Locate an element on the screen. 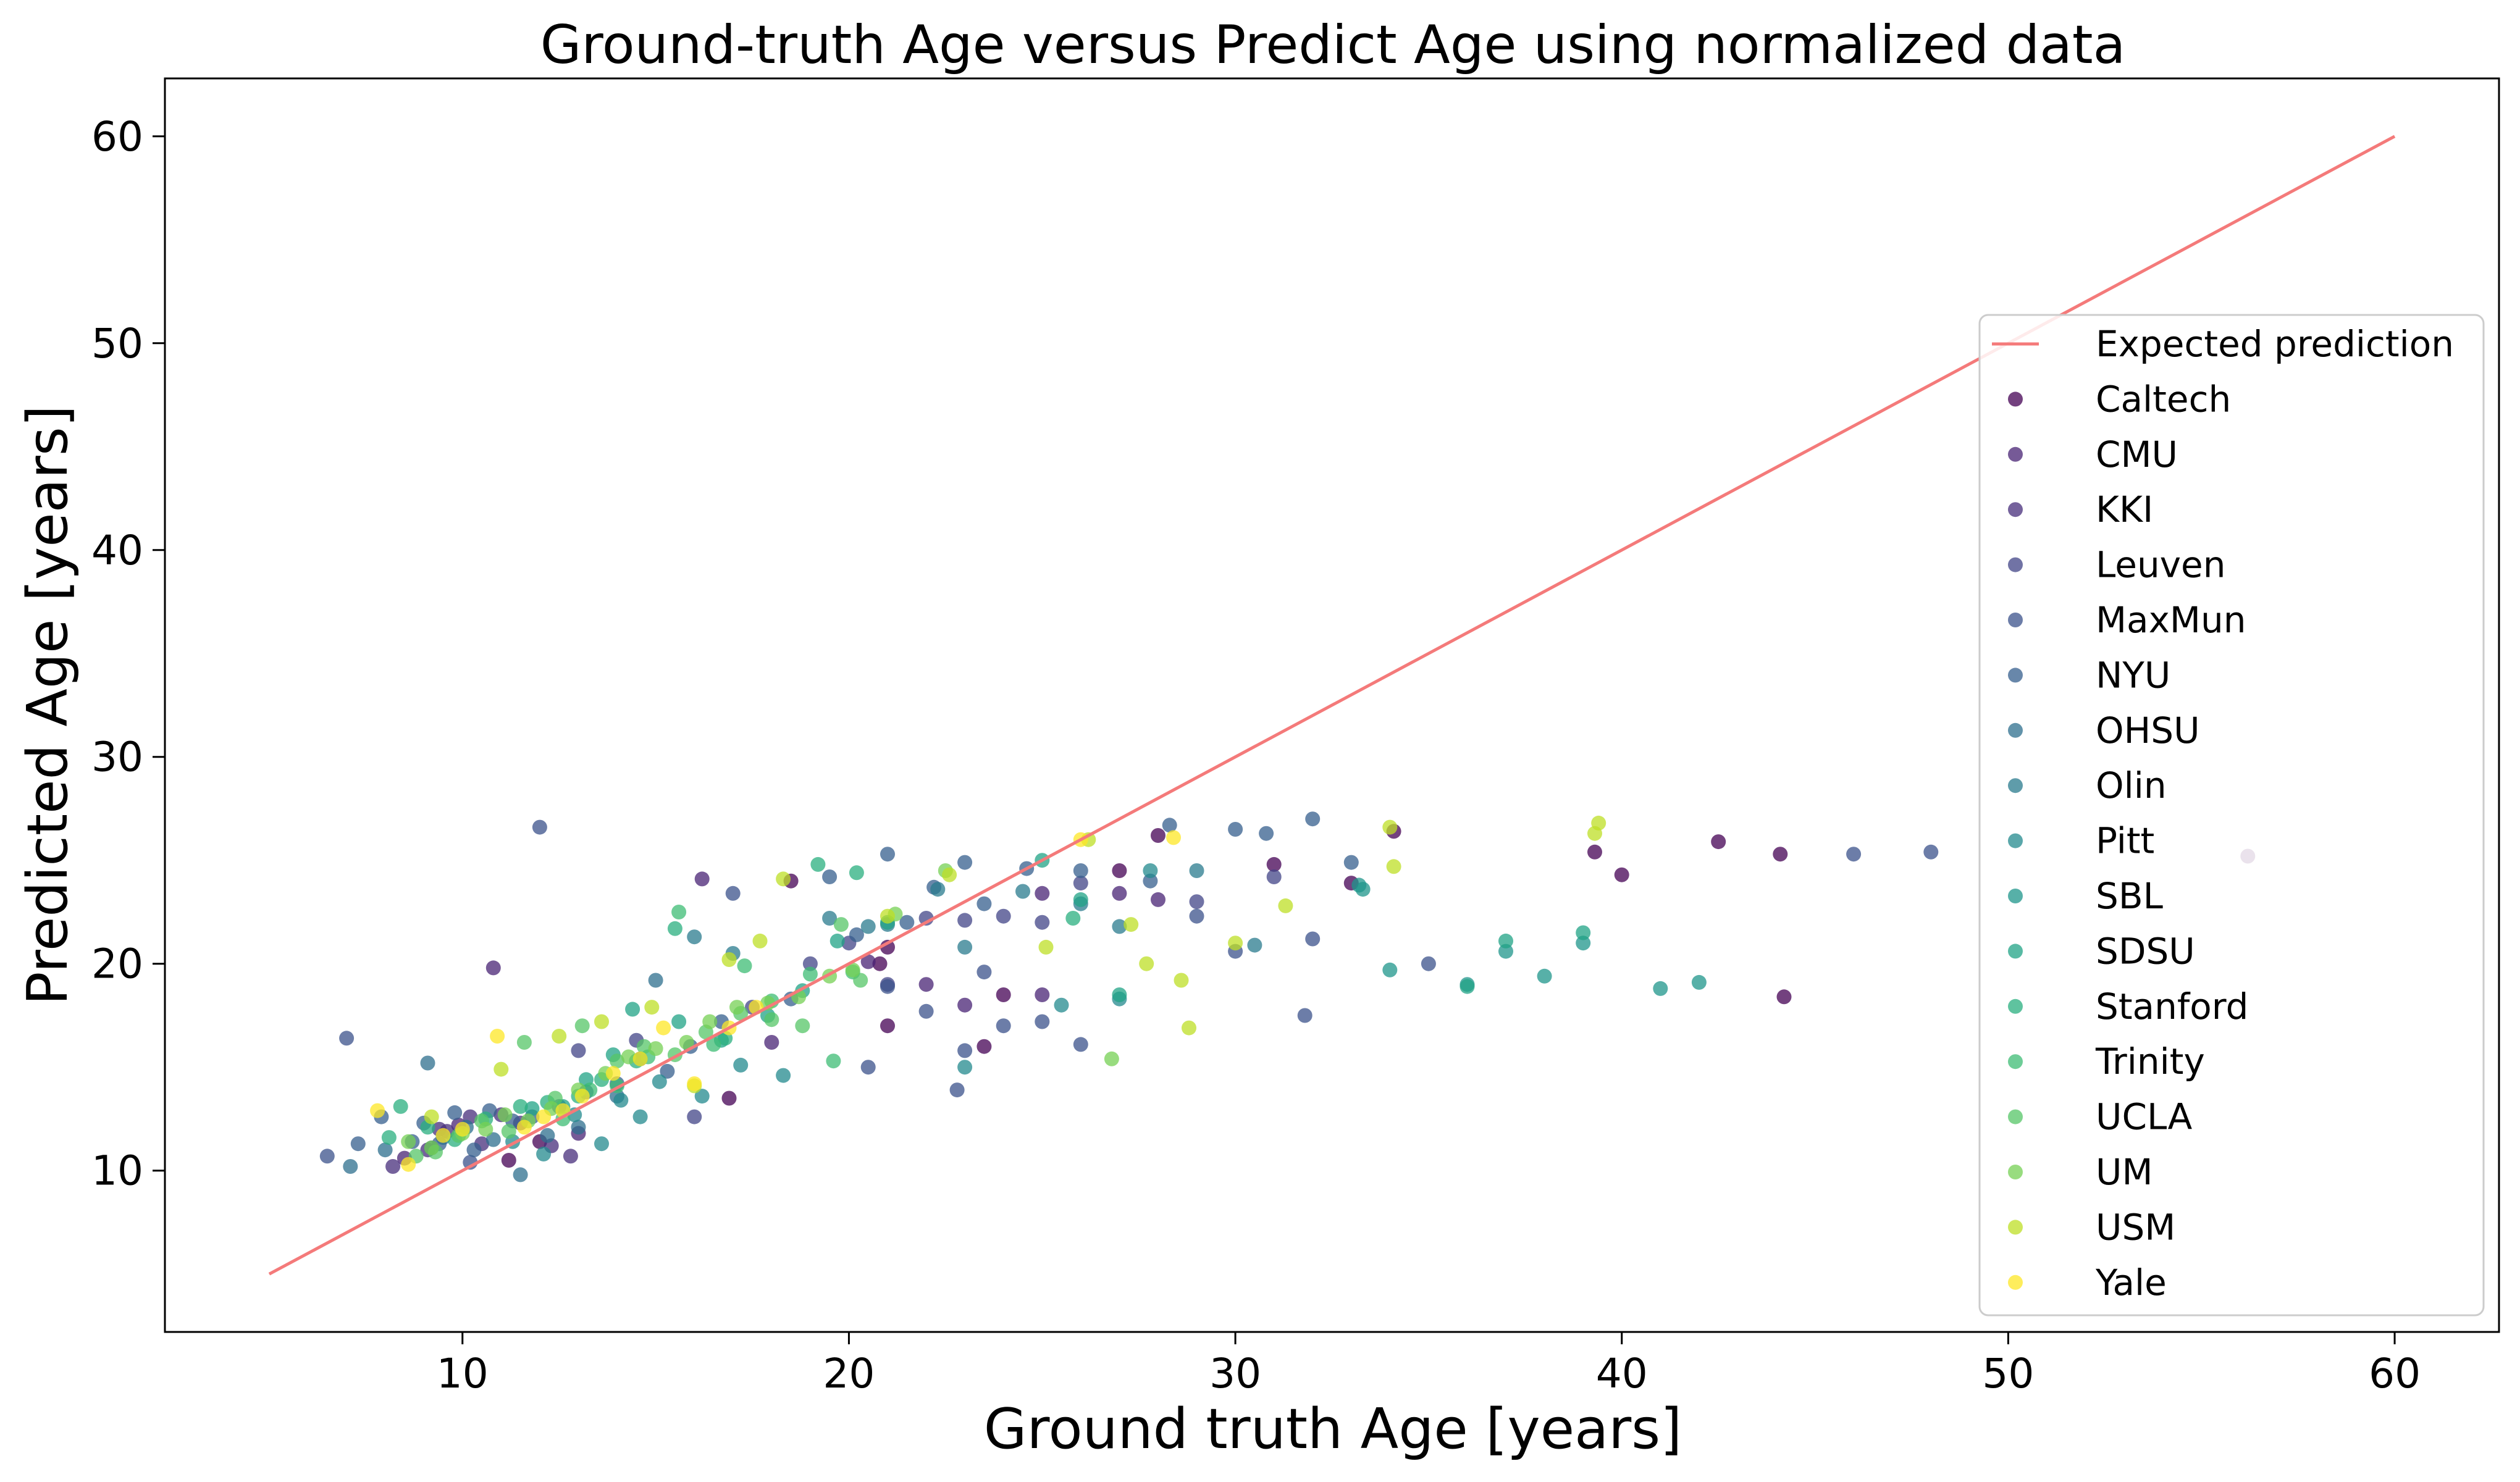  legend-marker-nyu is located at coordinates (2015, 675).